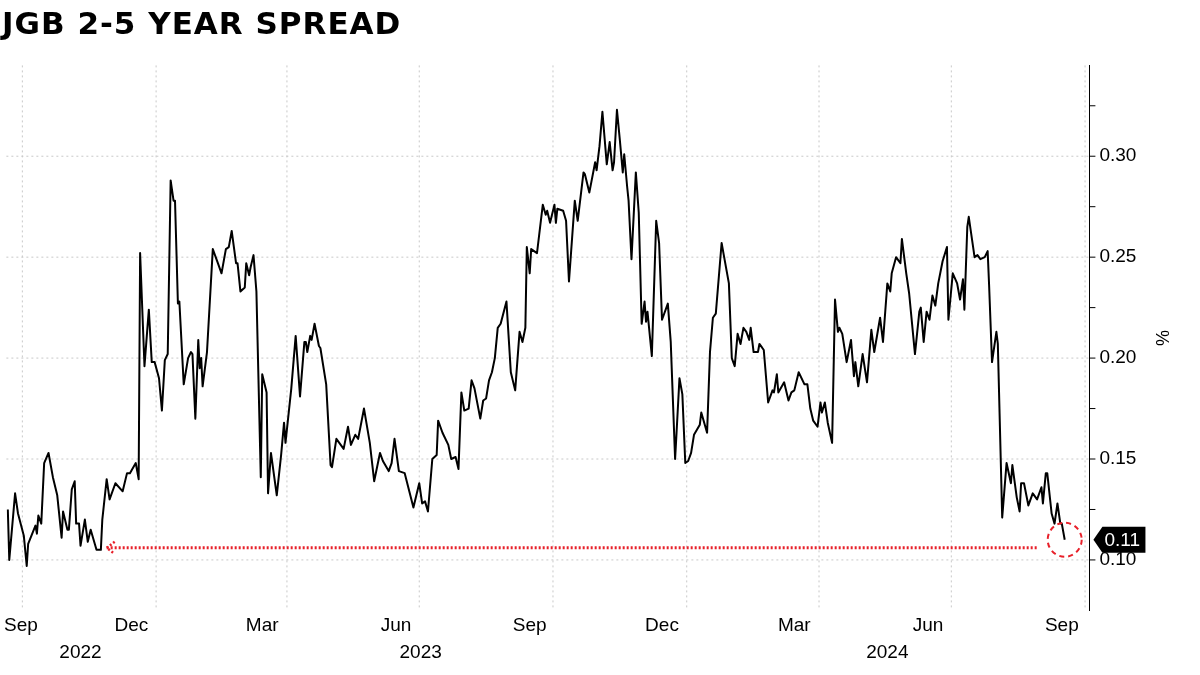 This screenshot has width=1200, height=675. I want to click on annotation: 0.11, so click(1122, 539).